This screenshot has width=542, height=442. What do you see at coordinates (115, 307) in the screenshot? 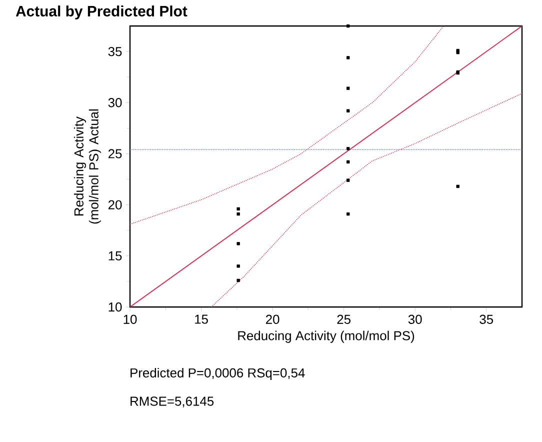
I see `y-tick-label: 10` at bounding box center [115, 307].